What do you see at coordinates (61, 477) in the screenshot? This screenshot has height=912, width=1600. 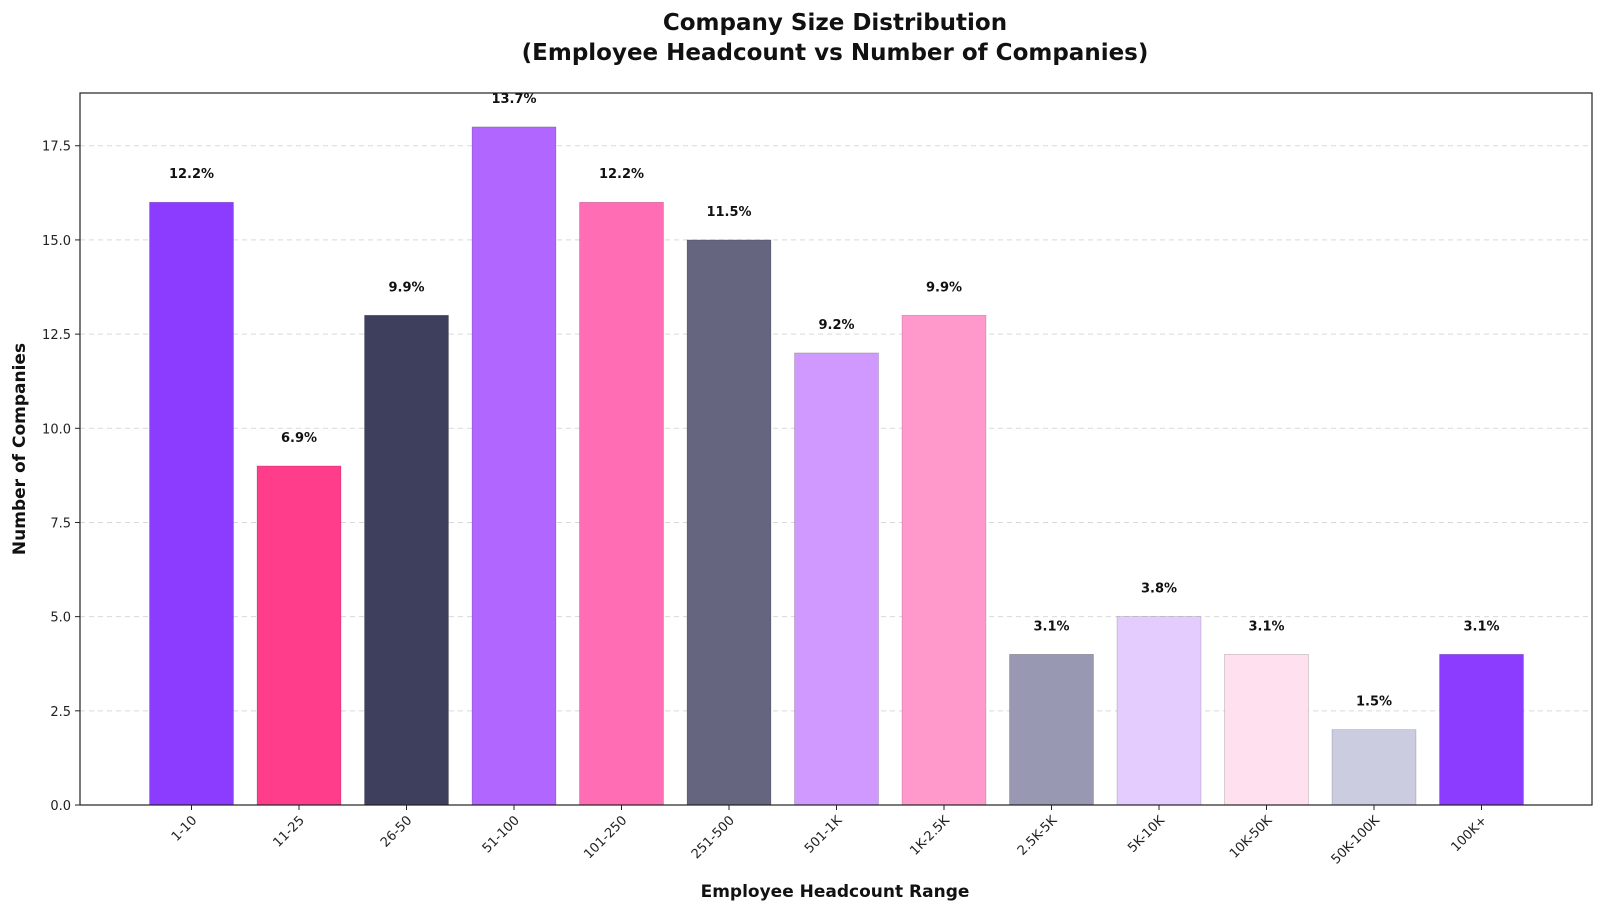 I see `y-axis-ticks: 0.0 2.5 5.0 7.5 10.0 12.5 15.0 17.5` at bounding box center [61, 477].